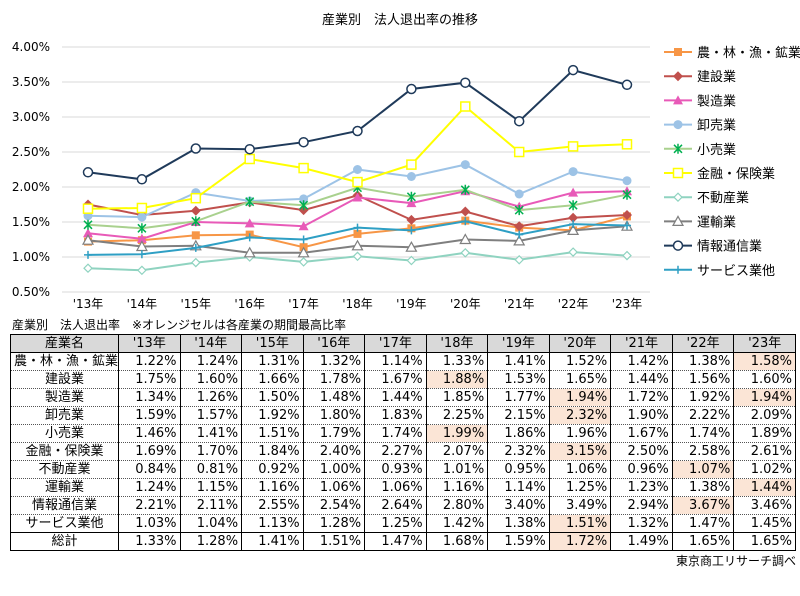 The height and width of the screenshot is (596, 800). Describe the element at coordinates (211, 361) in the screenshot. I see `table-cell: 1.24%` at that location.